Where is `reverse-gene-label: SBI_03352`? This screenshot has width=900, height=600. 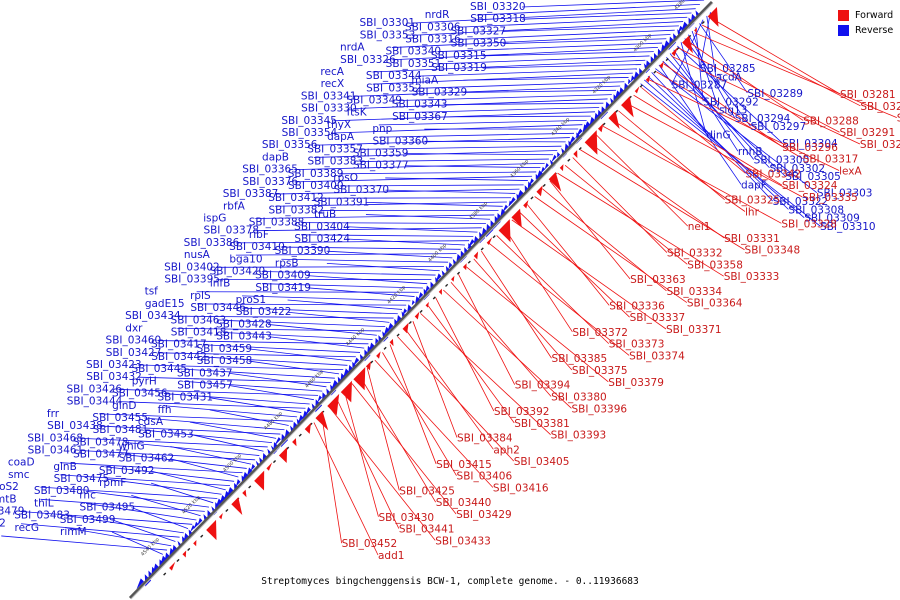 reverse-gene-label: SBI_03352 is located at coordinates (394, 88).